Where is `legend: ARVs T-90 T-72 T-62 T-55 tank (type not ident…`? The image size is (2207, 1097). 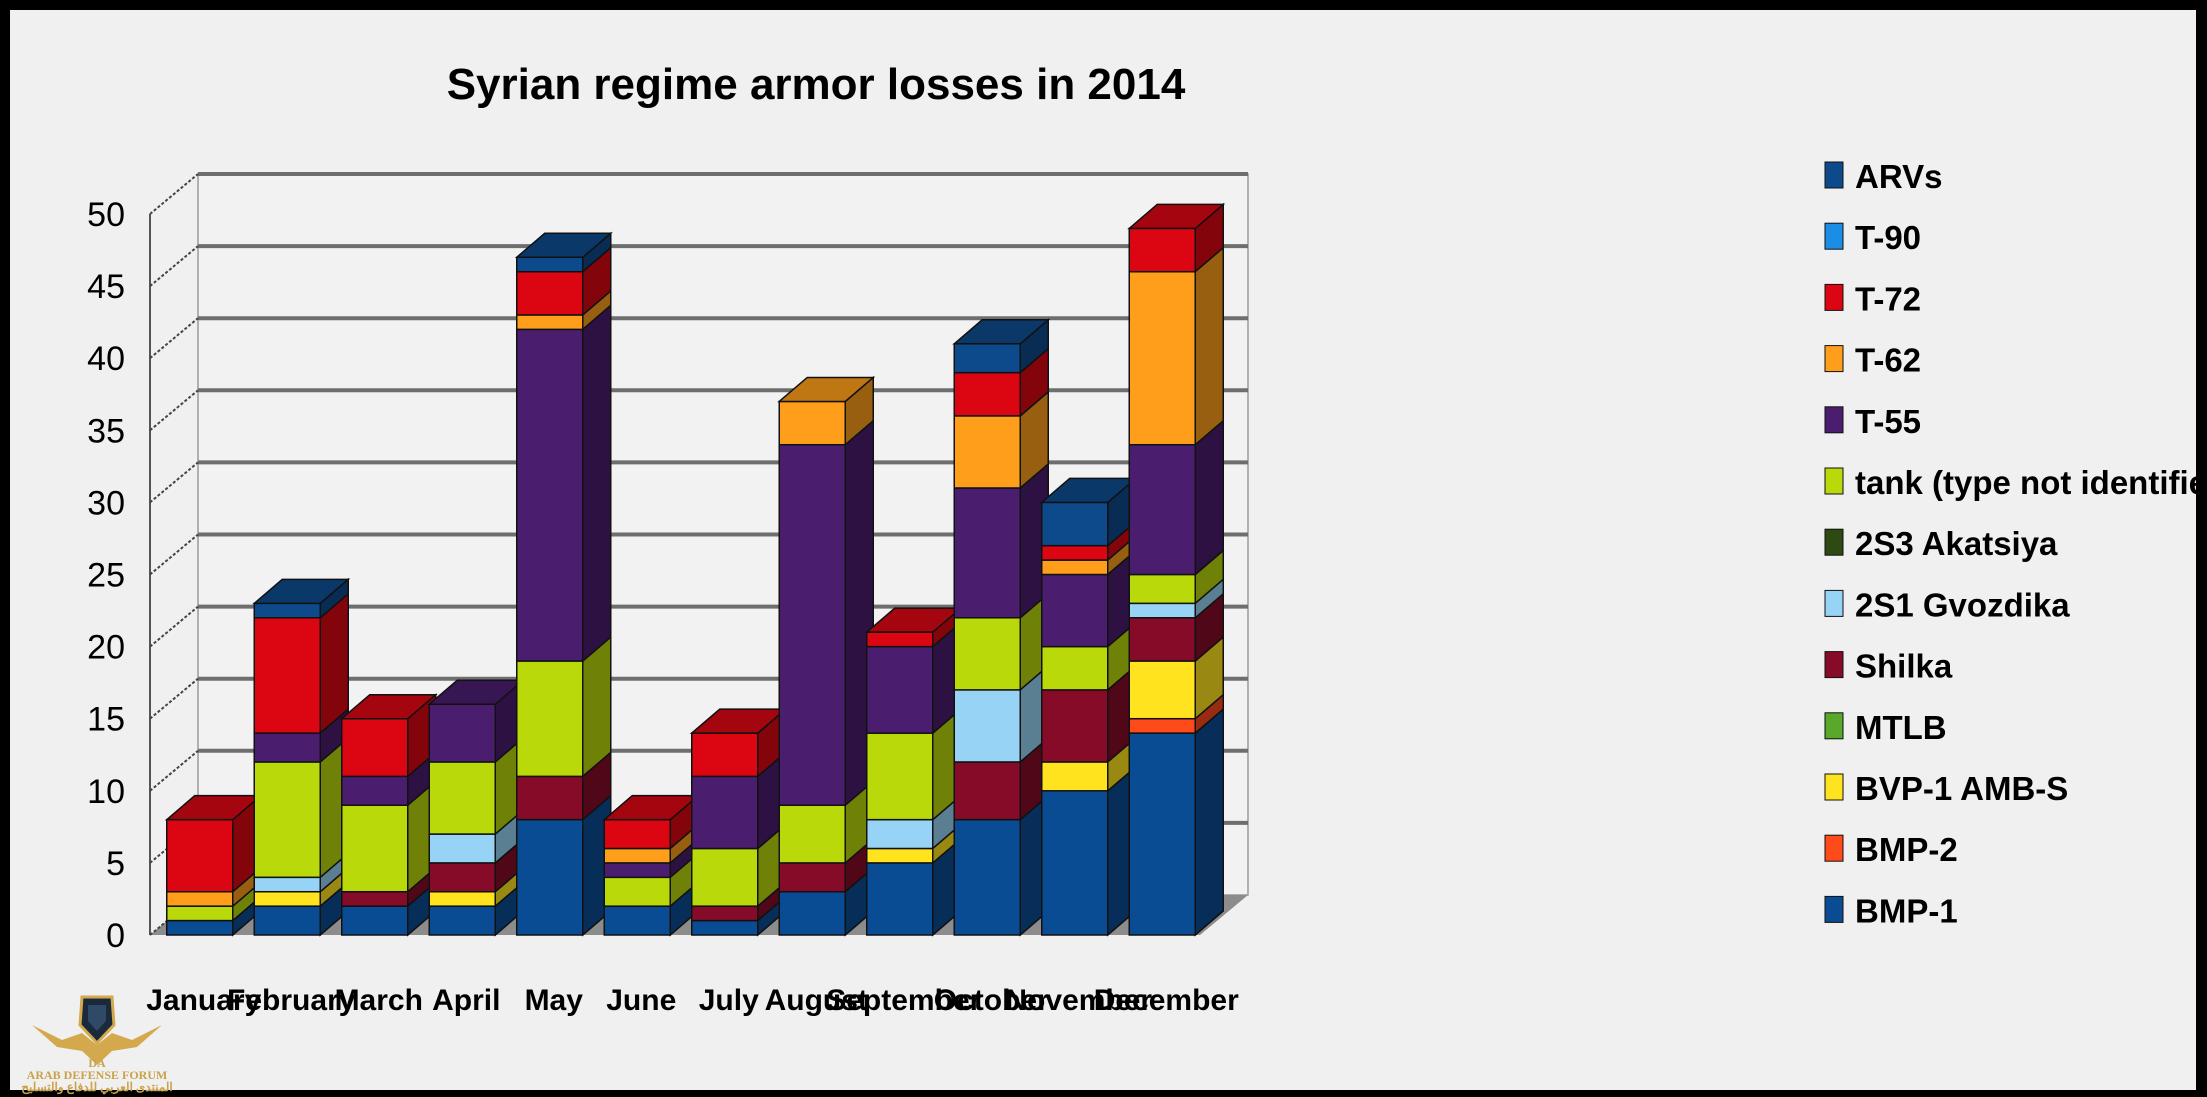
legend: ARVs T-90 T-72 T-62 T-55 tank (type not ident… is located at coordinates (2010, 543).